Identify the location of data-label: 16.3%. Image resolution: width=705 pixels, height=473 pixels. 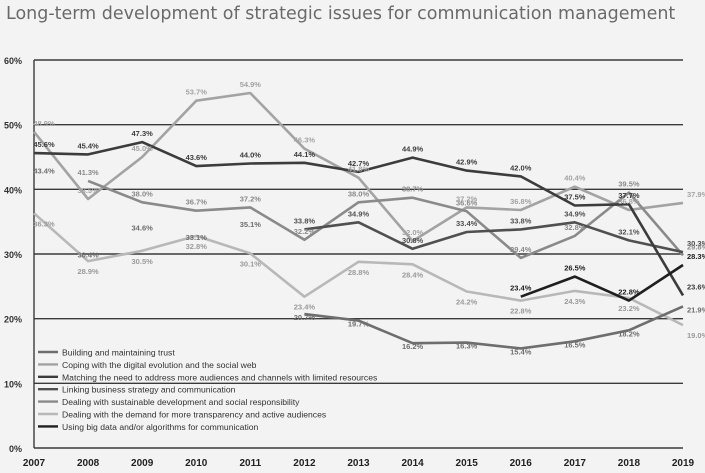
(467, 346).